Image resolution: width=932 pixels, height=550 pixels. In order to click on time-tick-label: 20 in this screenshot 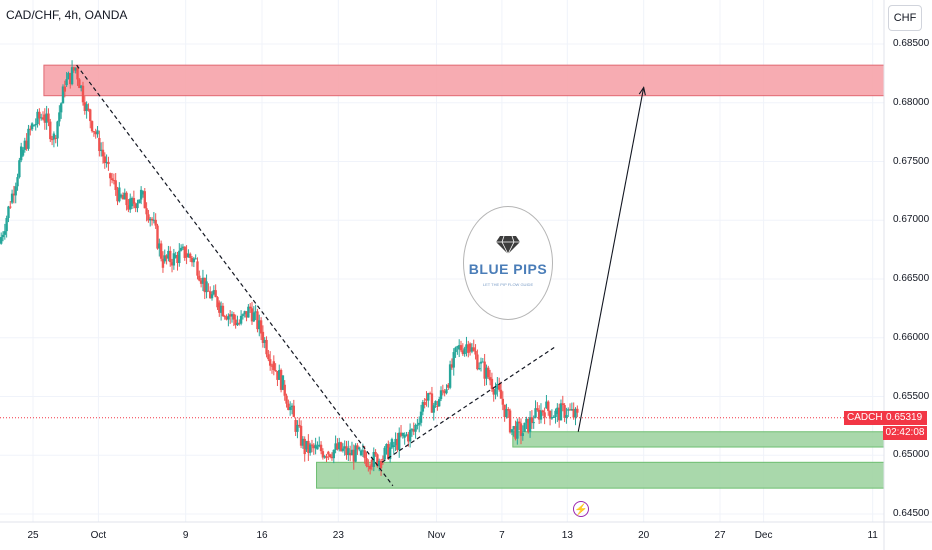, I will do `click(644, 535)`.